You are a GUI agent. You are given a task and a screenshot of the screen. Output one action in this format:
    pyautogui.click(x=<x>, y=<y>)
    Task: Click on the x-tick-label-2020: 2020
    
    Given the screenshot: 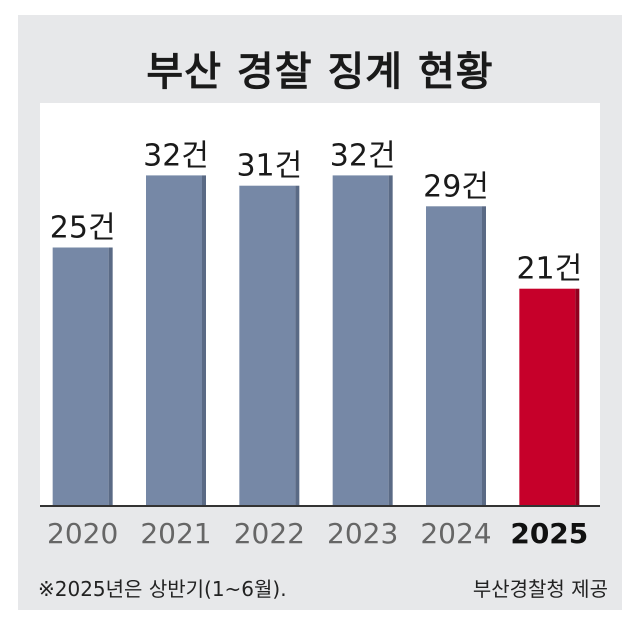 What is the action you would take?
    pyautogui.click(x=83, y=533)
    